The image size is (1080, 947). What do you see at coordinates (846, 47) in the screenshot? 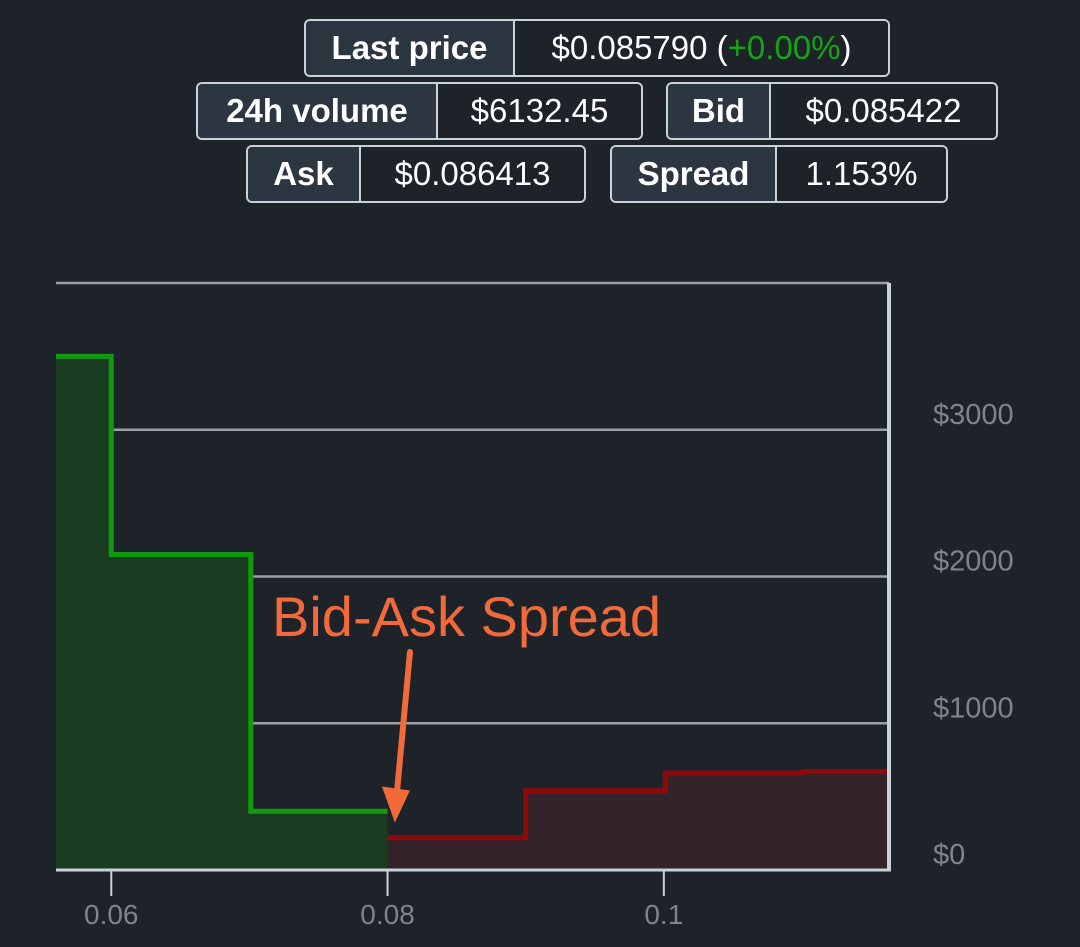
I see `paren-close: )` at bounding box center [846, 47].